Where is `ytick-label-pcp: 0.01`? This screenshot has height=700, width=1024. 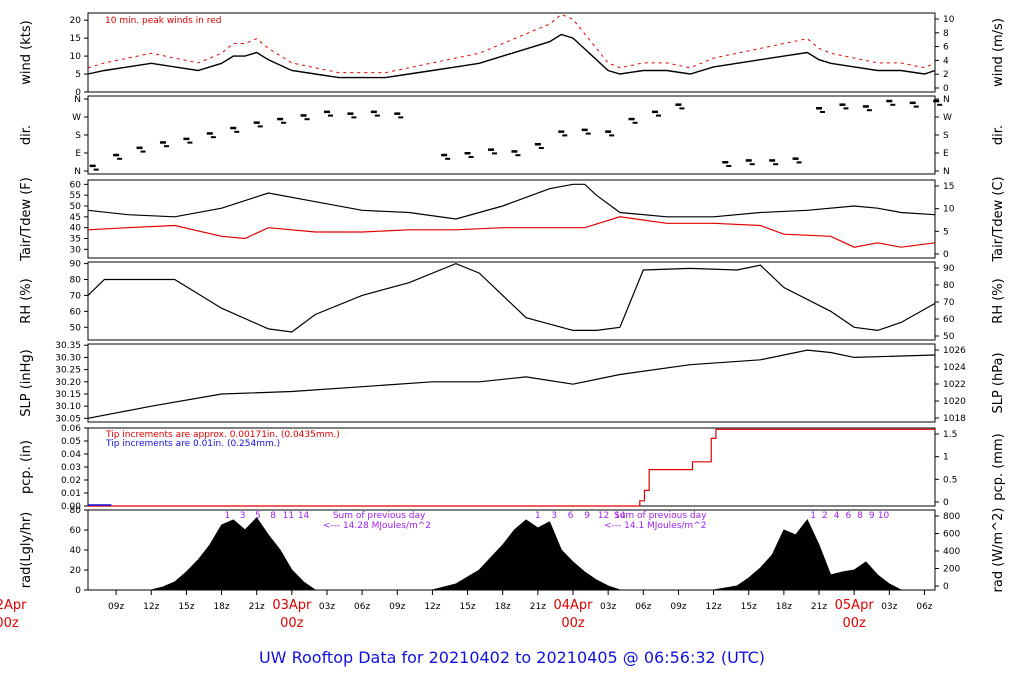
ytick-label-pcp: 0.01 is located at coordinates (71, 494).